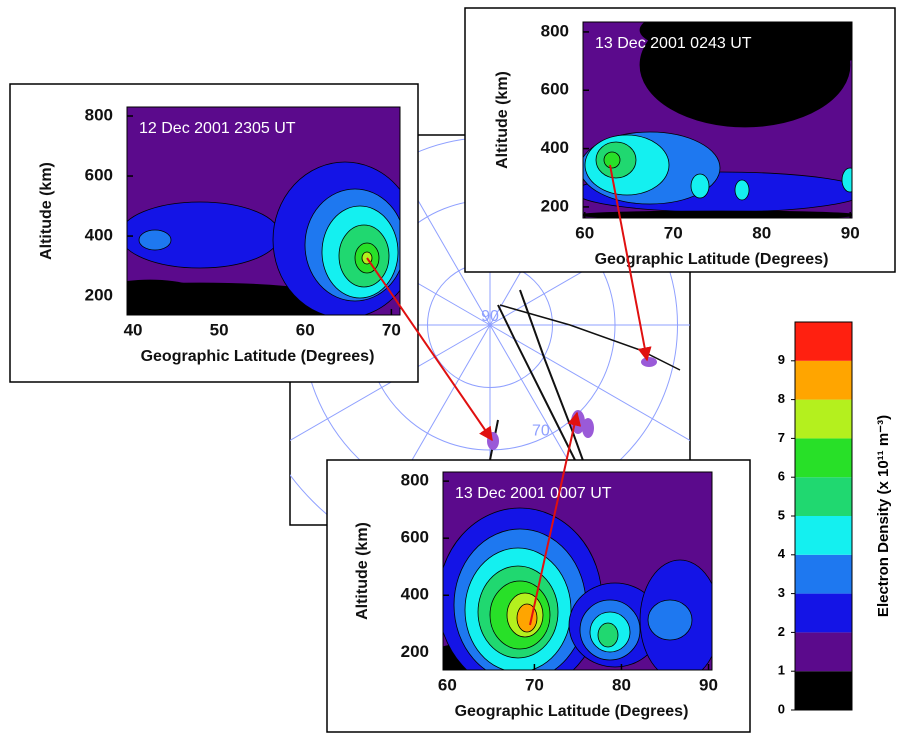 The image size is (903, 740). I want to click on colorbar-tick-label: 4, so click(782, 553).